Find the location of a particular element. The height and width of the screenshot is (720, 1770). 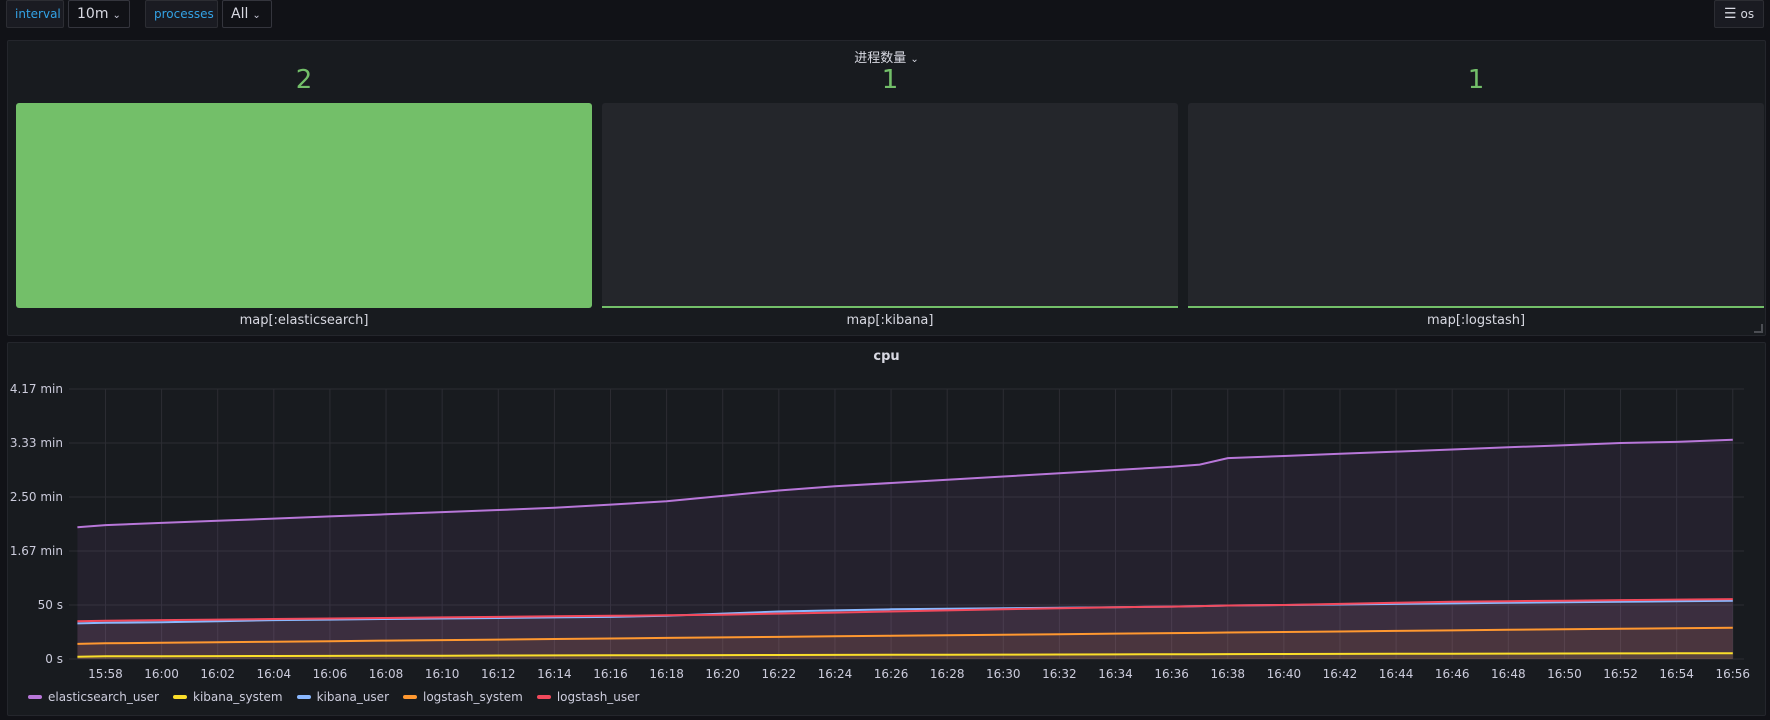

gauge-value-elasticsearch: 2 is located at coordinates (304, 80).